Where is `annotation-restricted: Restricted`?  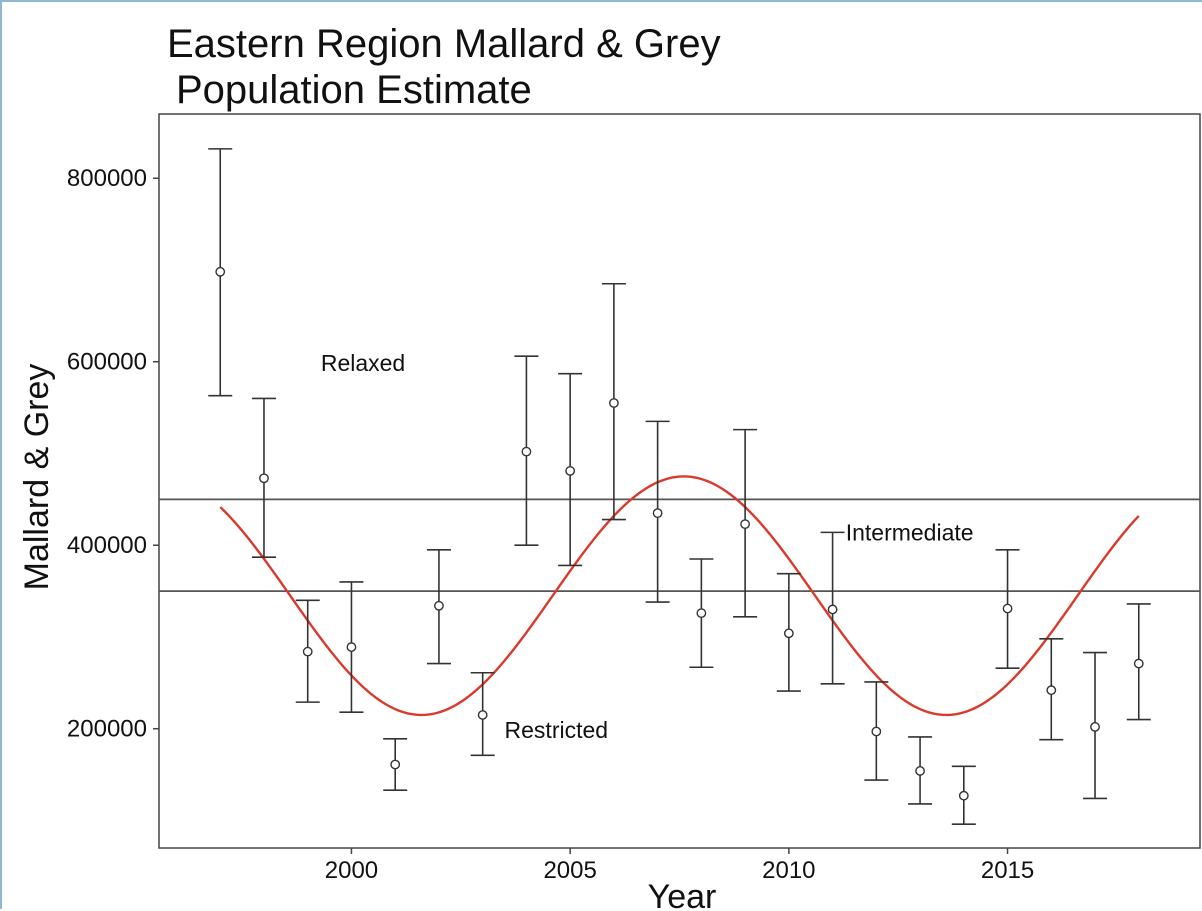 annotation-restricted: Restricted is located at coordinates (557, 730).